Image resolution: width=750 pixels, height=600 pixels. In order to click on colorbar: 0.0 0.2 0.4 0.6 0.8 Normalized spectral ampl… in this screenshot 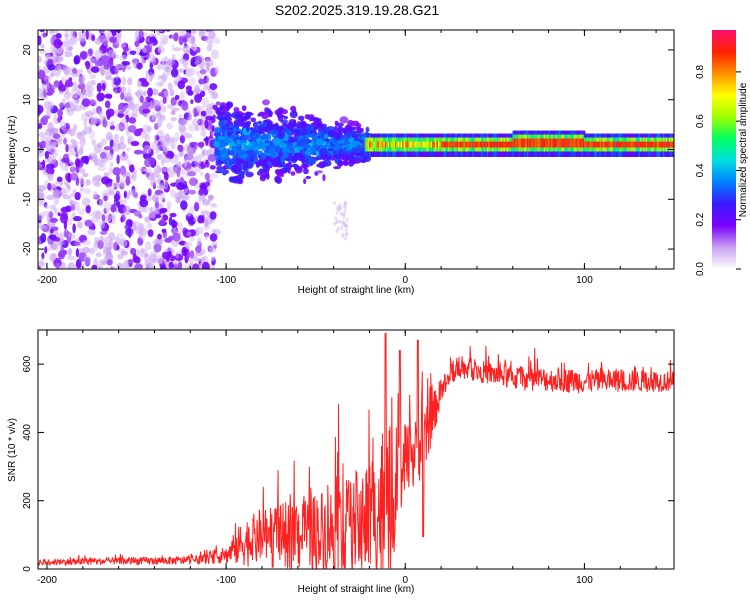, I will do `click(722, 153)`.